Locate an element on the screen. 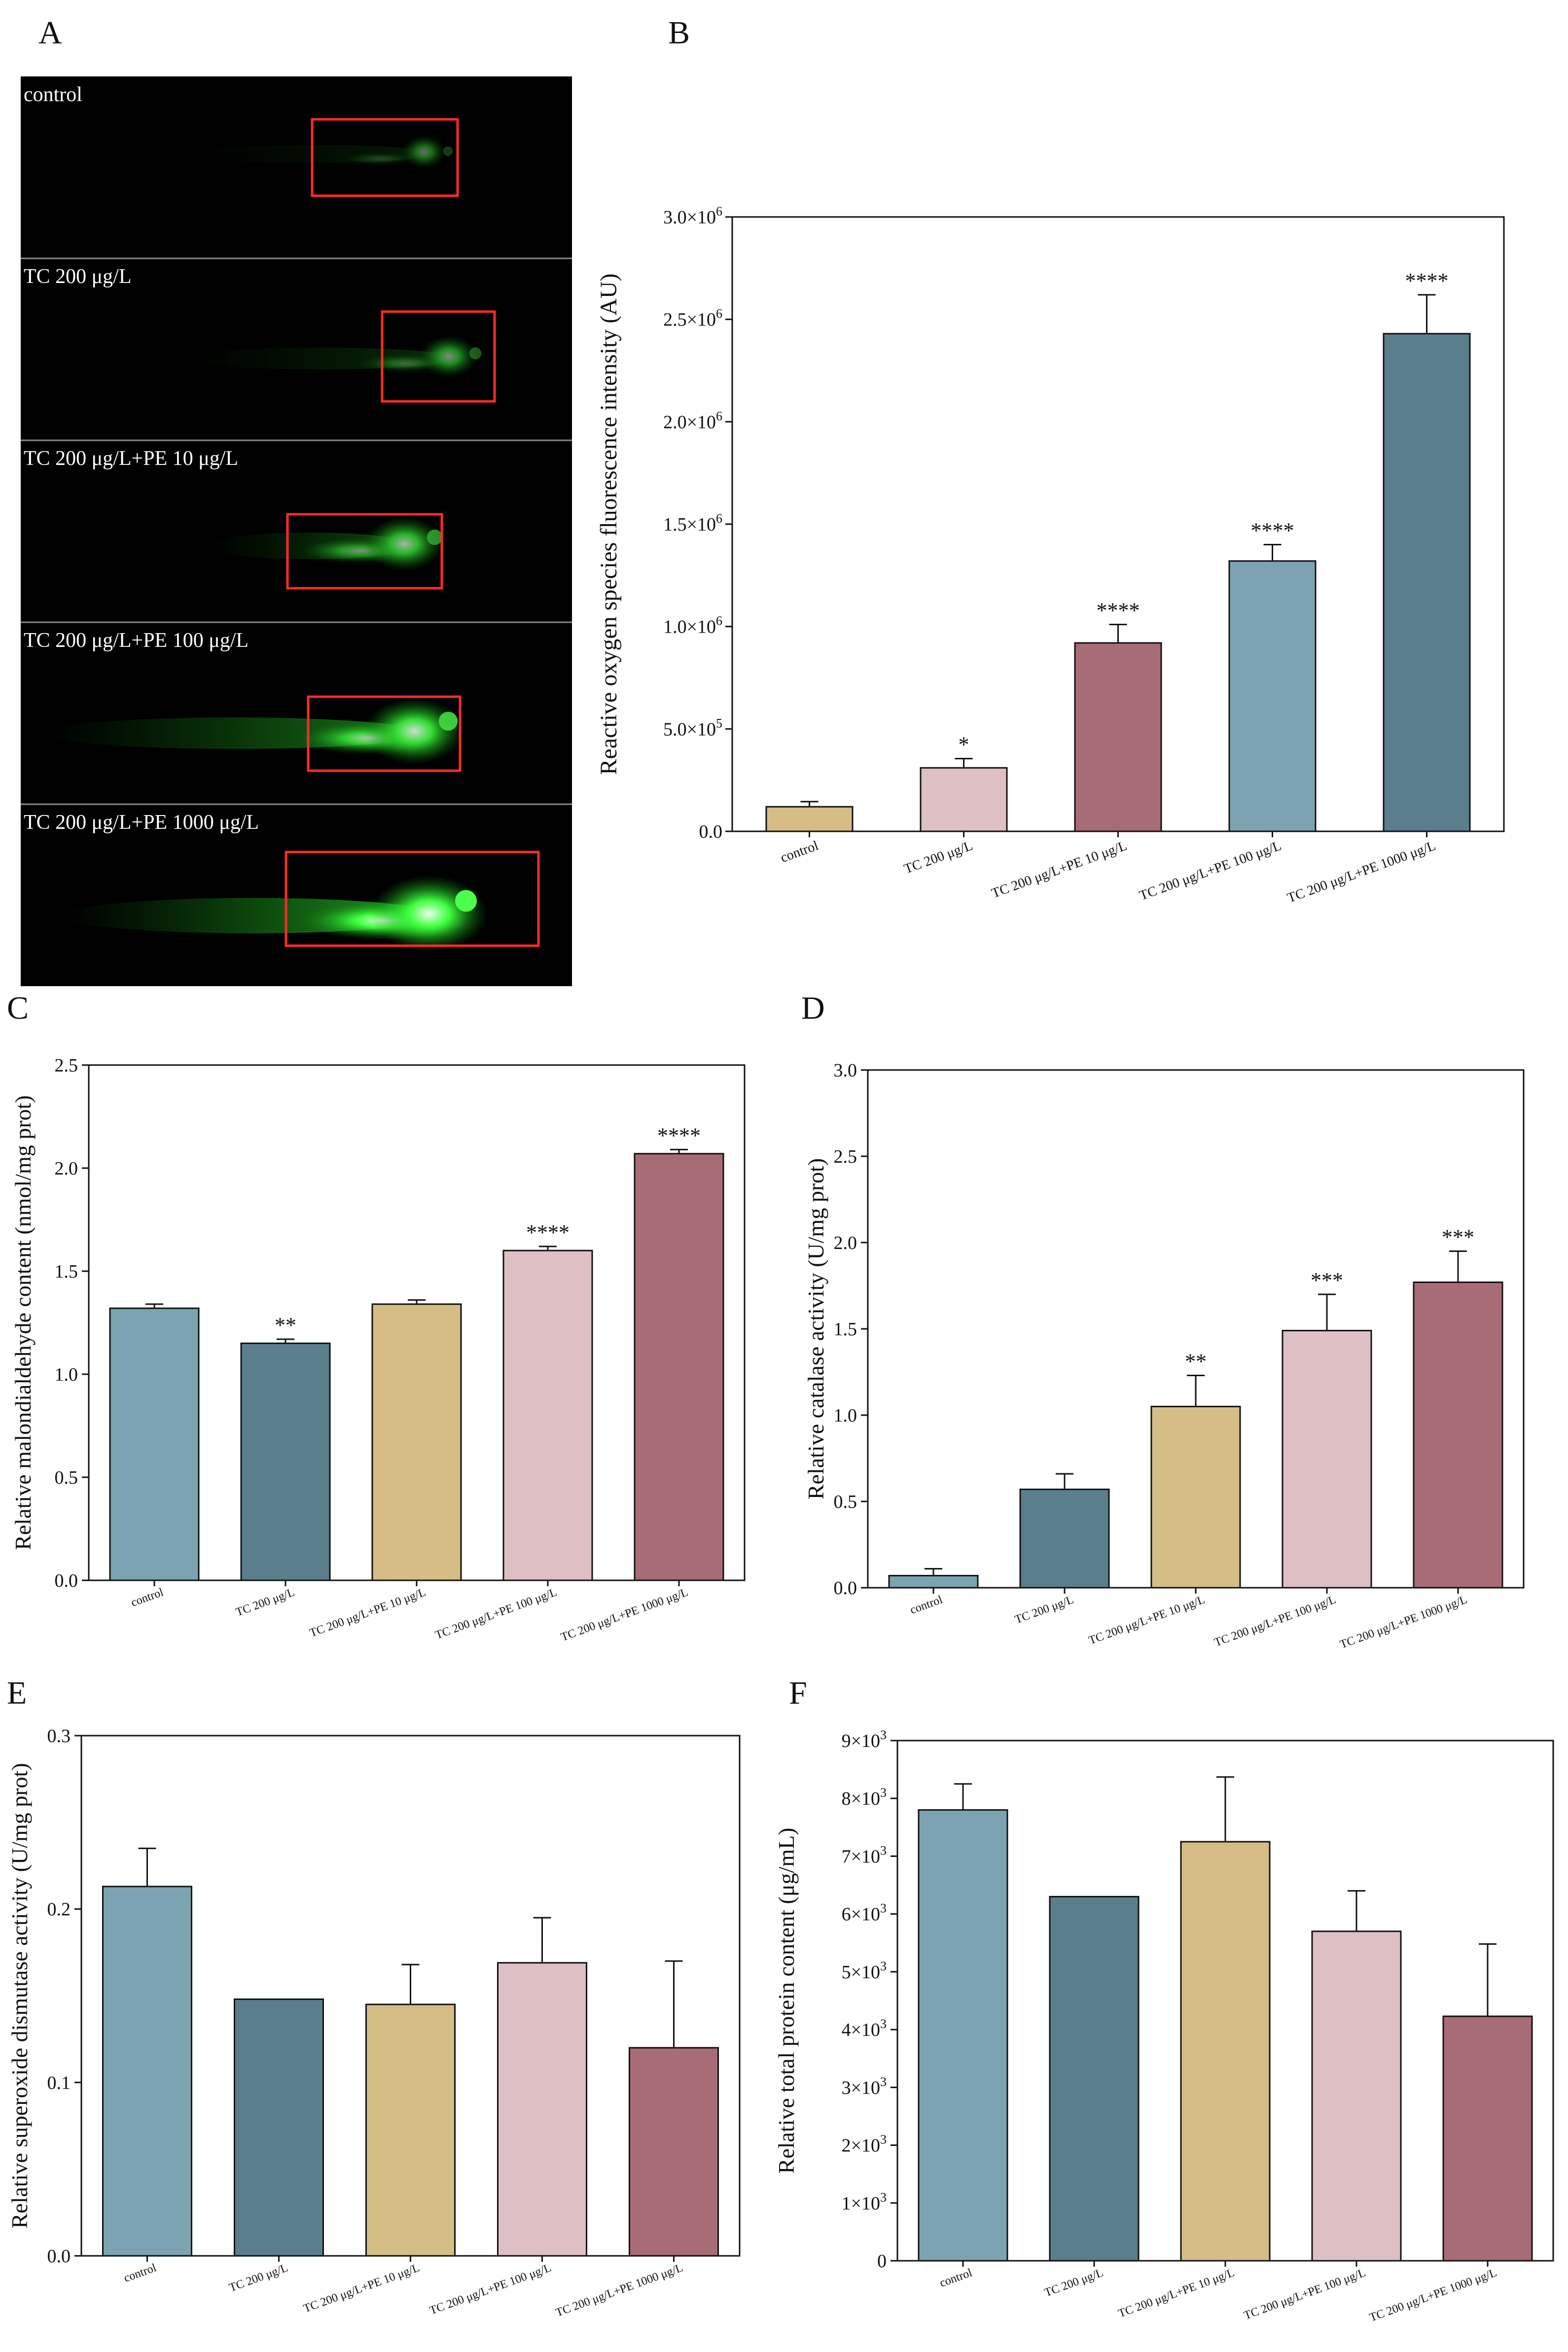 The height and width of the screenshot is (2352, 1568). image-condition-label: control is located at coordinates (53, 94).